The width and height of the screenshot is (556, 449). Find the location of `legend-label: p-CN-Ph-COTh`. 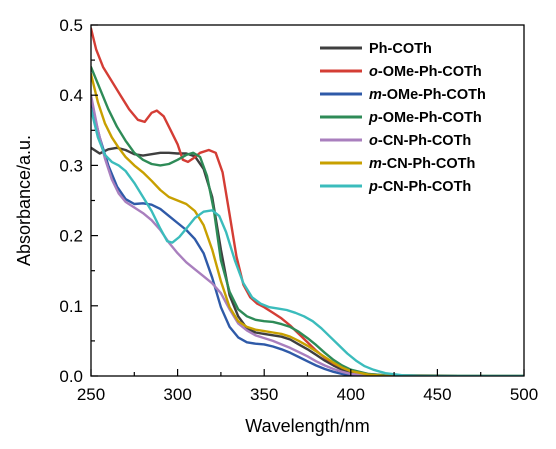

legend-label: p-CN-Ph-COTh is located at coordinates (419, 187).